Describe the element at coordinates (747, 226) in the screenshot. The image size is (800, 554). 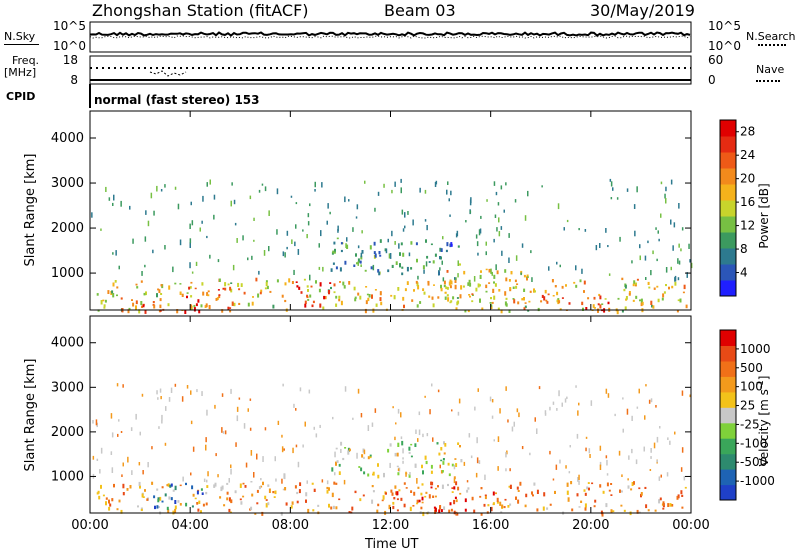
I see `power-colorbar-tick: 12` at that location.